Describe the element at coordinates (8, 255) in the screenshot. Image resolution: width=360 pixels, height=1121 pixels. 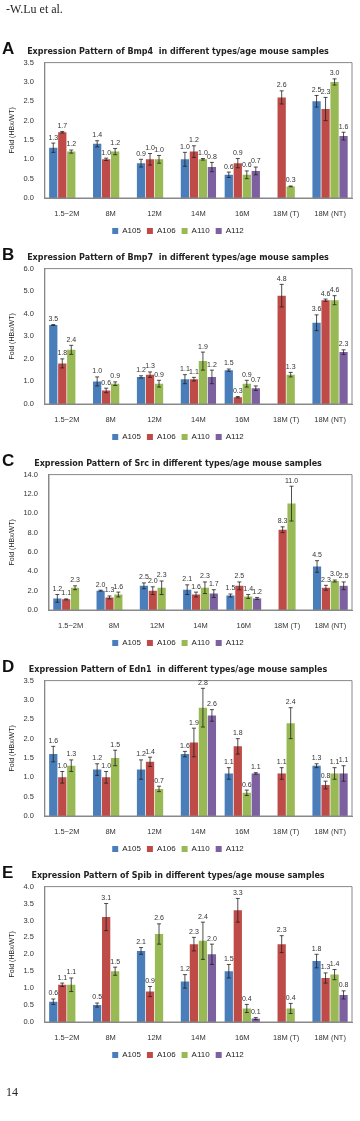
I see `text: B` at that location.